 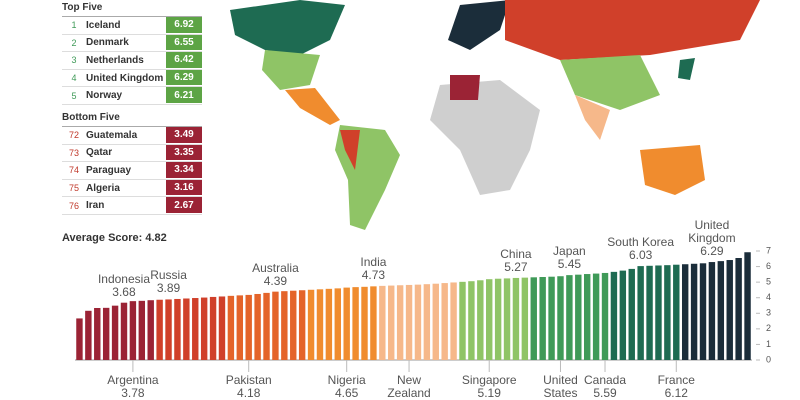 I want to click on category-label: Nigeria, so click(x=346, y=380).